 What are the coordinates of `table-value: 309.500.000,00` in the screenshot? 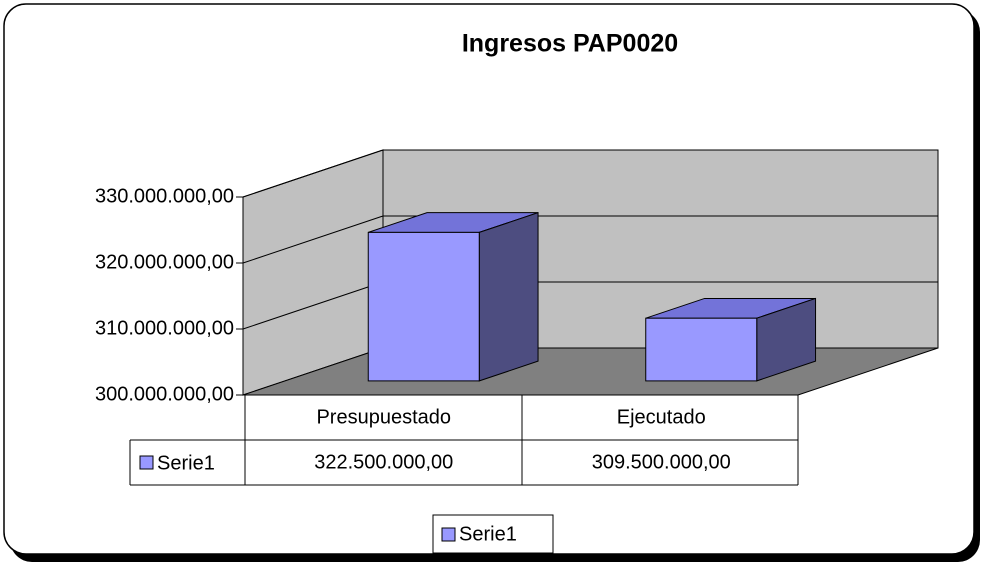 It's located at (661, 462).